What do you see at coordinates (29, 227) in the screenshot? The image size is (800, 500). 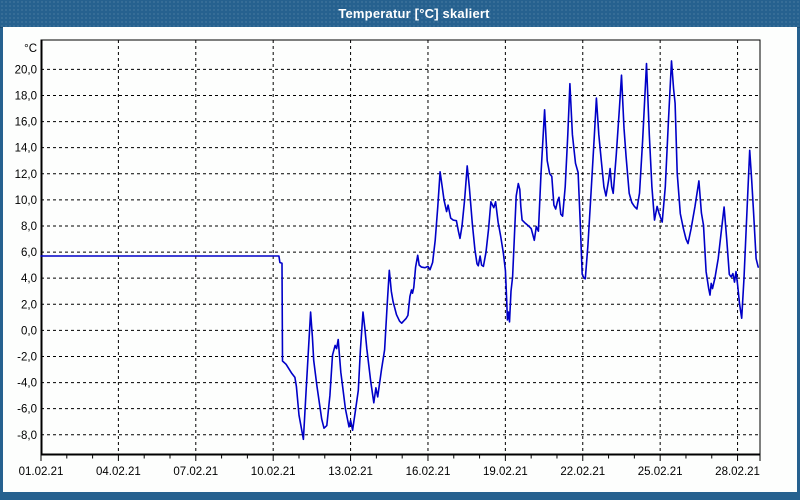 I see `y-tick-label: 8,0` at bounding box center [29, 227].